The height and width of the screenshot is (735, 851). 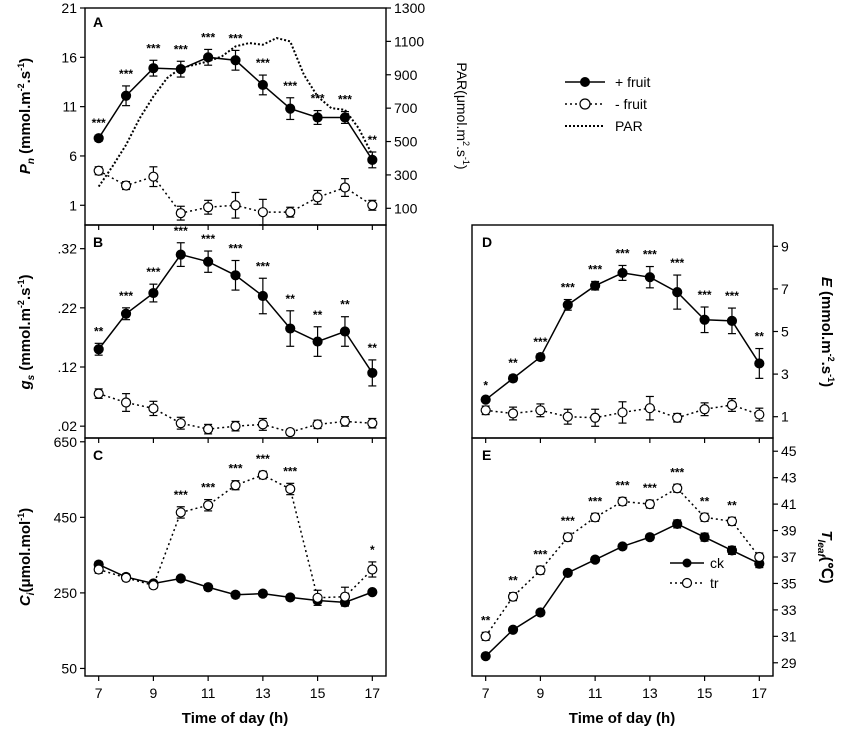 What do you see at coordinates (486, 693) in the screenshot?
I see `panel-E-xtick-label: 7` at bounding box center [486, 693].